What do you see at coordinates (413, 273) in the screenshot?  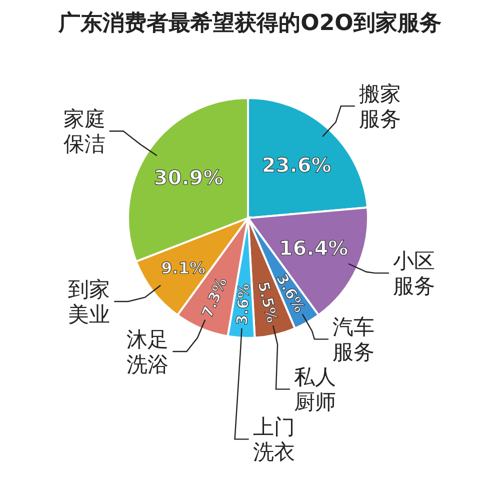 I see `slice-label: 小区服务` at bounding box center [413, 273].